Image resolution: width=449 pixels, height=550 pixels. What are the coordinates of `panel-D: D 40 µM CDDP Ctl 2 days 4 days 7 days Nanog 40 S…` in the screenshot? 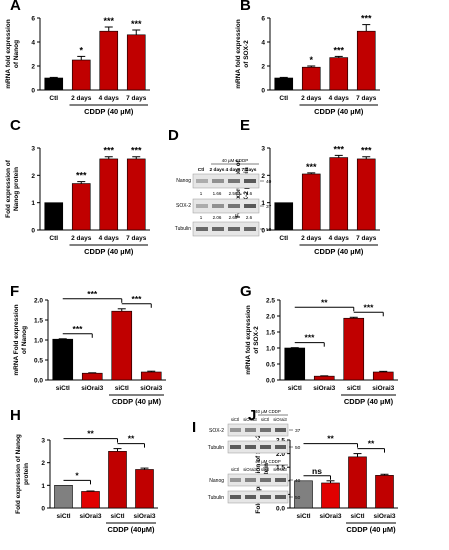 It's located at (220, 182).